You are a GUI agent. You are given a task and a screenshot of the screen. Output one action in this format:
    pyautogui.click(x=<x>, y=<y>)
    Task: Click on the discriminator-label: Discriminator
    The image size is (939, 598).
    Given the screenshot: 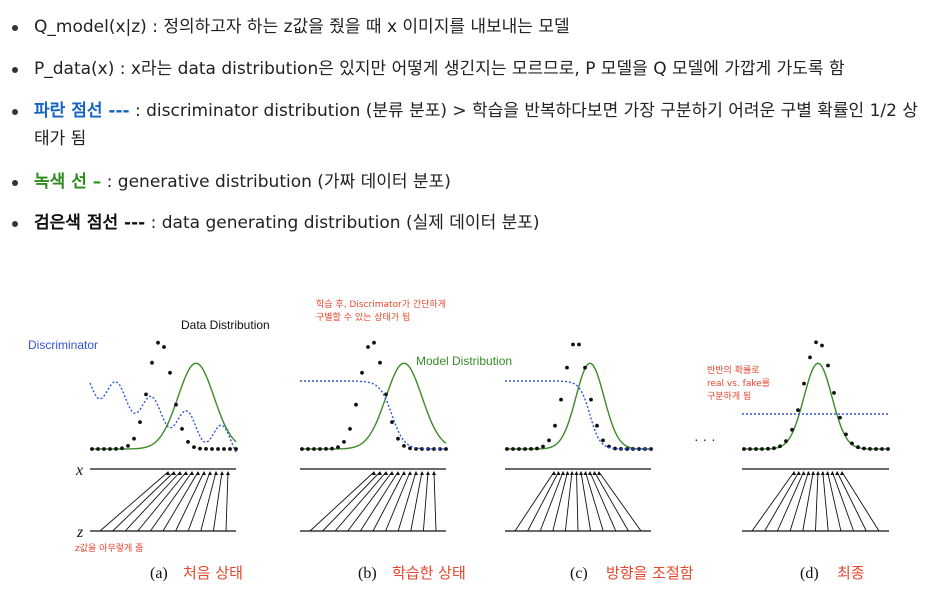 What is the action you would take?
    pyautogui.click(x=63, y=345)
    